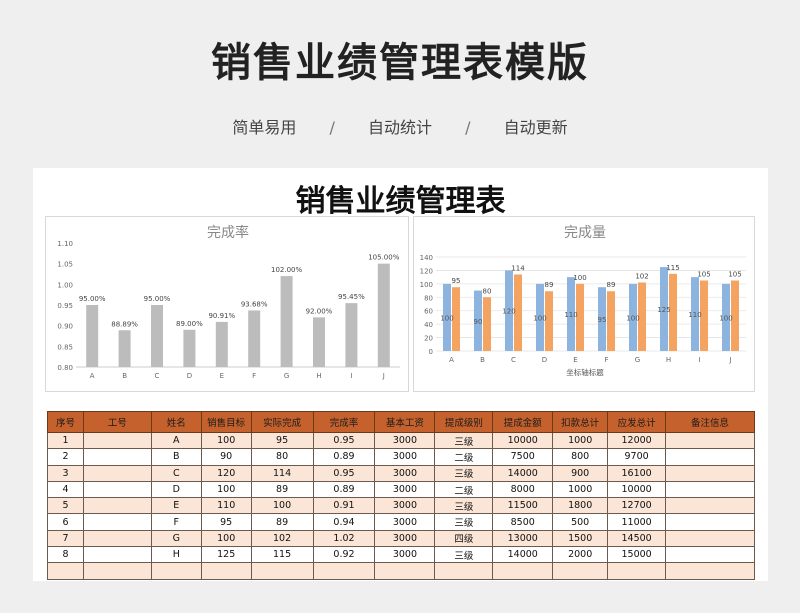 The image size is (800, 613). What do you see at coordinates (579, 278) in the screenshot?
I see `actual-data-label: 100` at bounding box center [579, 278].